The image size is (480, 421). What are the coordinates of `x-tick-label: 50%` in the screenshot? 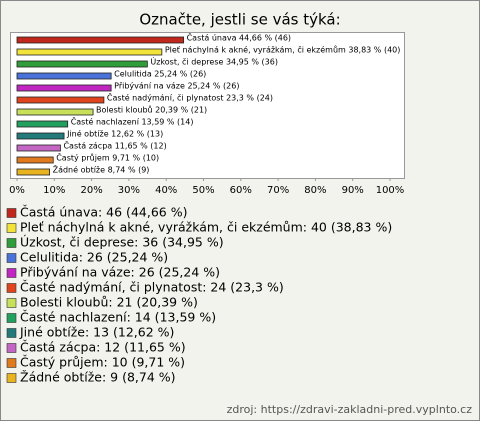 It's located at (203, 190).